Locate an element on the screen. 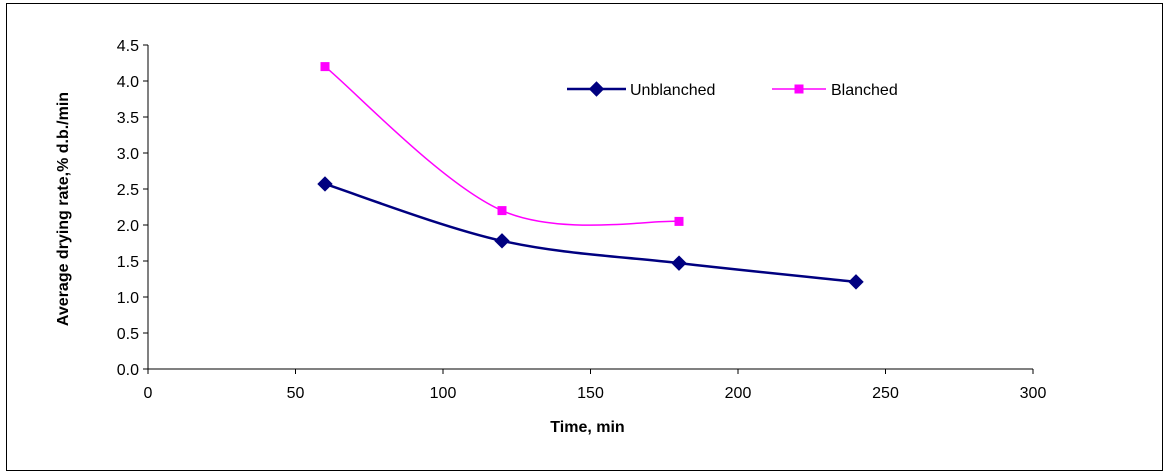 The image size is (1167, 475). y-tick-label: 4.5 is located at coordinates (128, 46).